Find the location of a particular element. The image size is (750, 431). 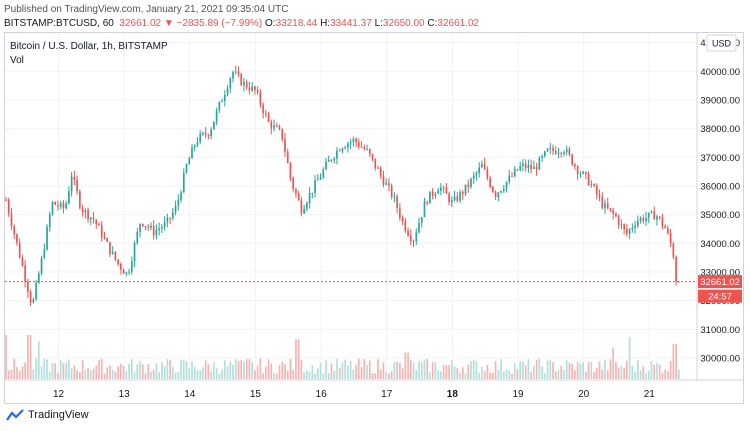

price-tick-label: 40000.00 is located at coordinates (720, 72).